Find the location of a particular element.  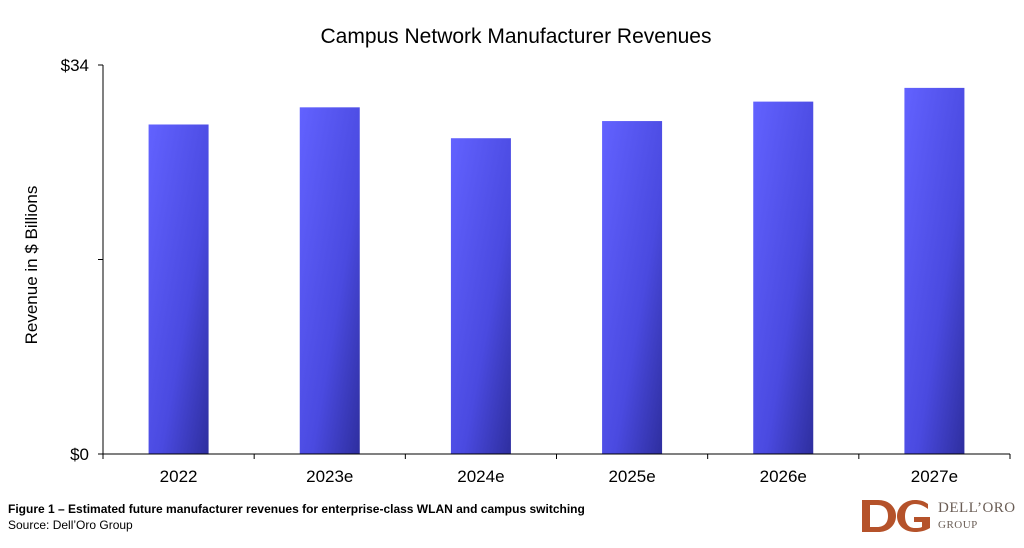

delloro-logo: DELL’ORO GROUP is located at coordinates (938, 518).